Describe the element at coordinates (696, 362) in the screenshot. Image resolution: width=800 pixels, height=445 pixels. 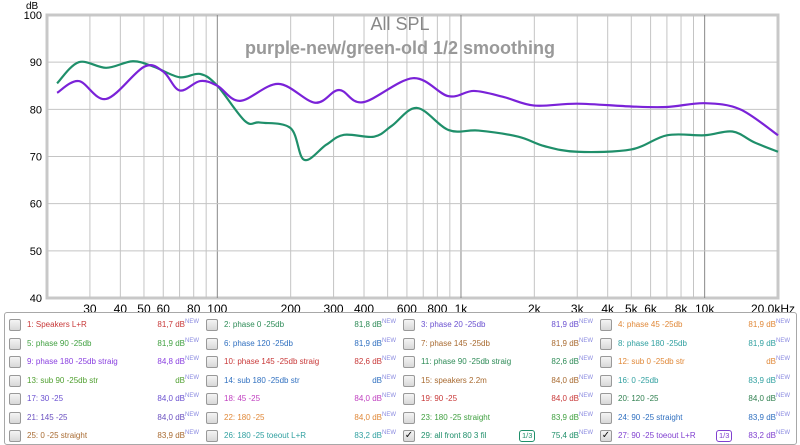
I see `legend-item: 12: sub 0 -25db str dBNEW` at that location.